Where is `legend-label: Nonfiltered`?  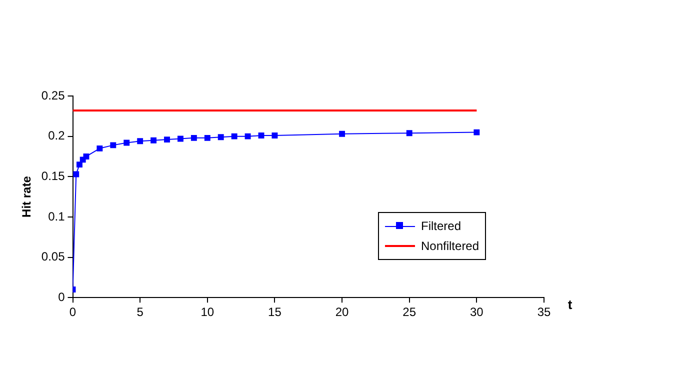 legend-label: Nonfiltered is located at coordinates (450, 246).